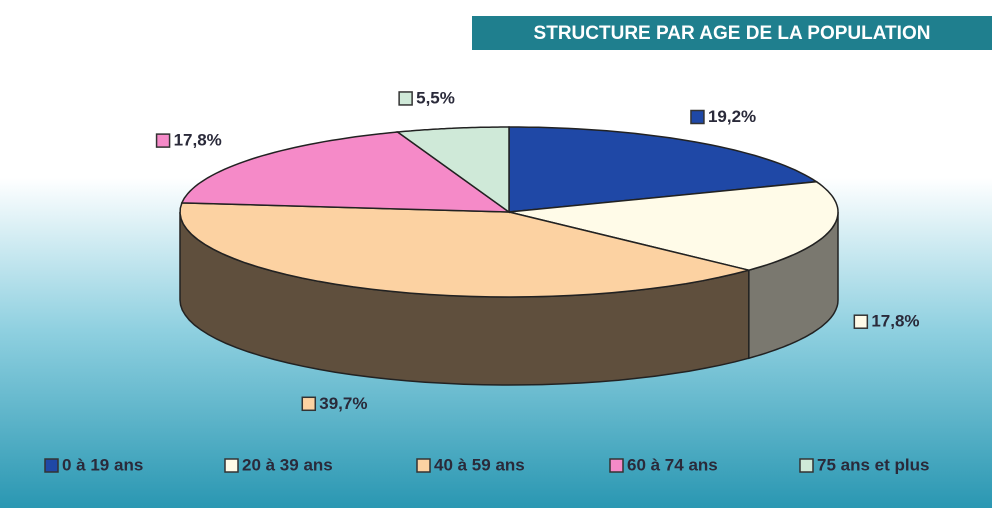  Describe the element at coordinates (102, 464) in the screenshot. I see `legend-label: 0 à 19 ans` at that location.